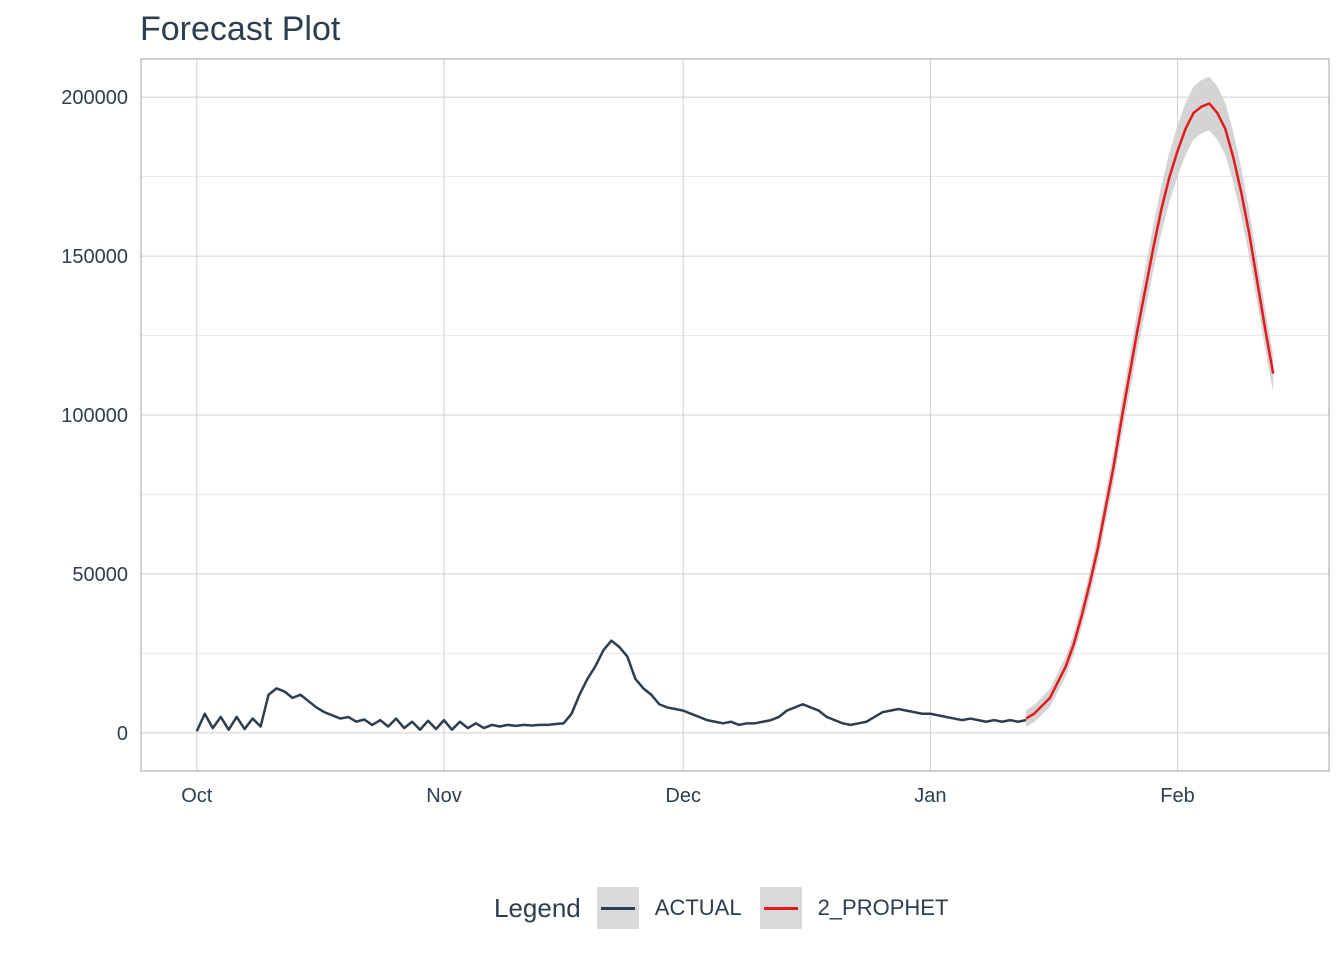 The height and width of the screenshot is (960, 1344). I want to click on chart-title: Forecast Plot, so click(240, 29).